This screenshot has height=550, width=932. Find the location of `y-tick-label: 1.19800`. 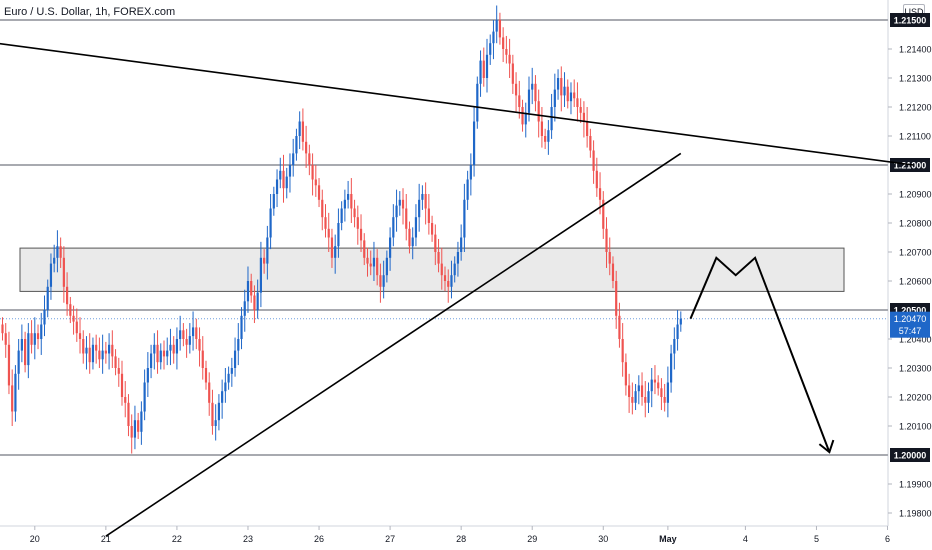

y-tick-label: 1.19800 is located at coordinates (915, 514).